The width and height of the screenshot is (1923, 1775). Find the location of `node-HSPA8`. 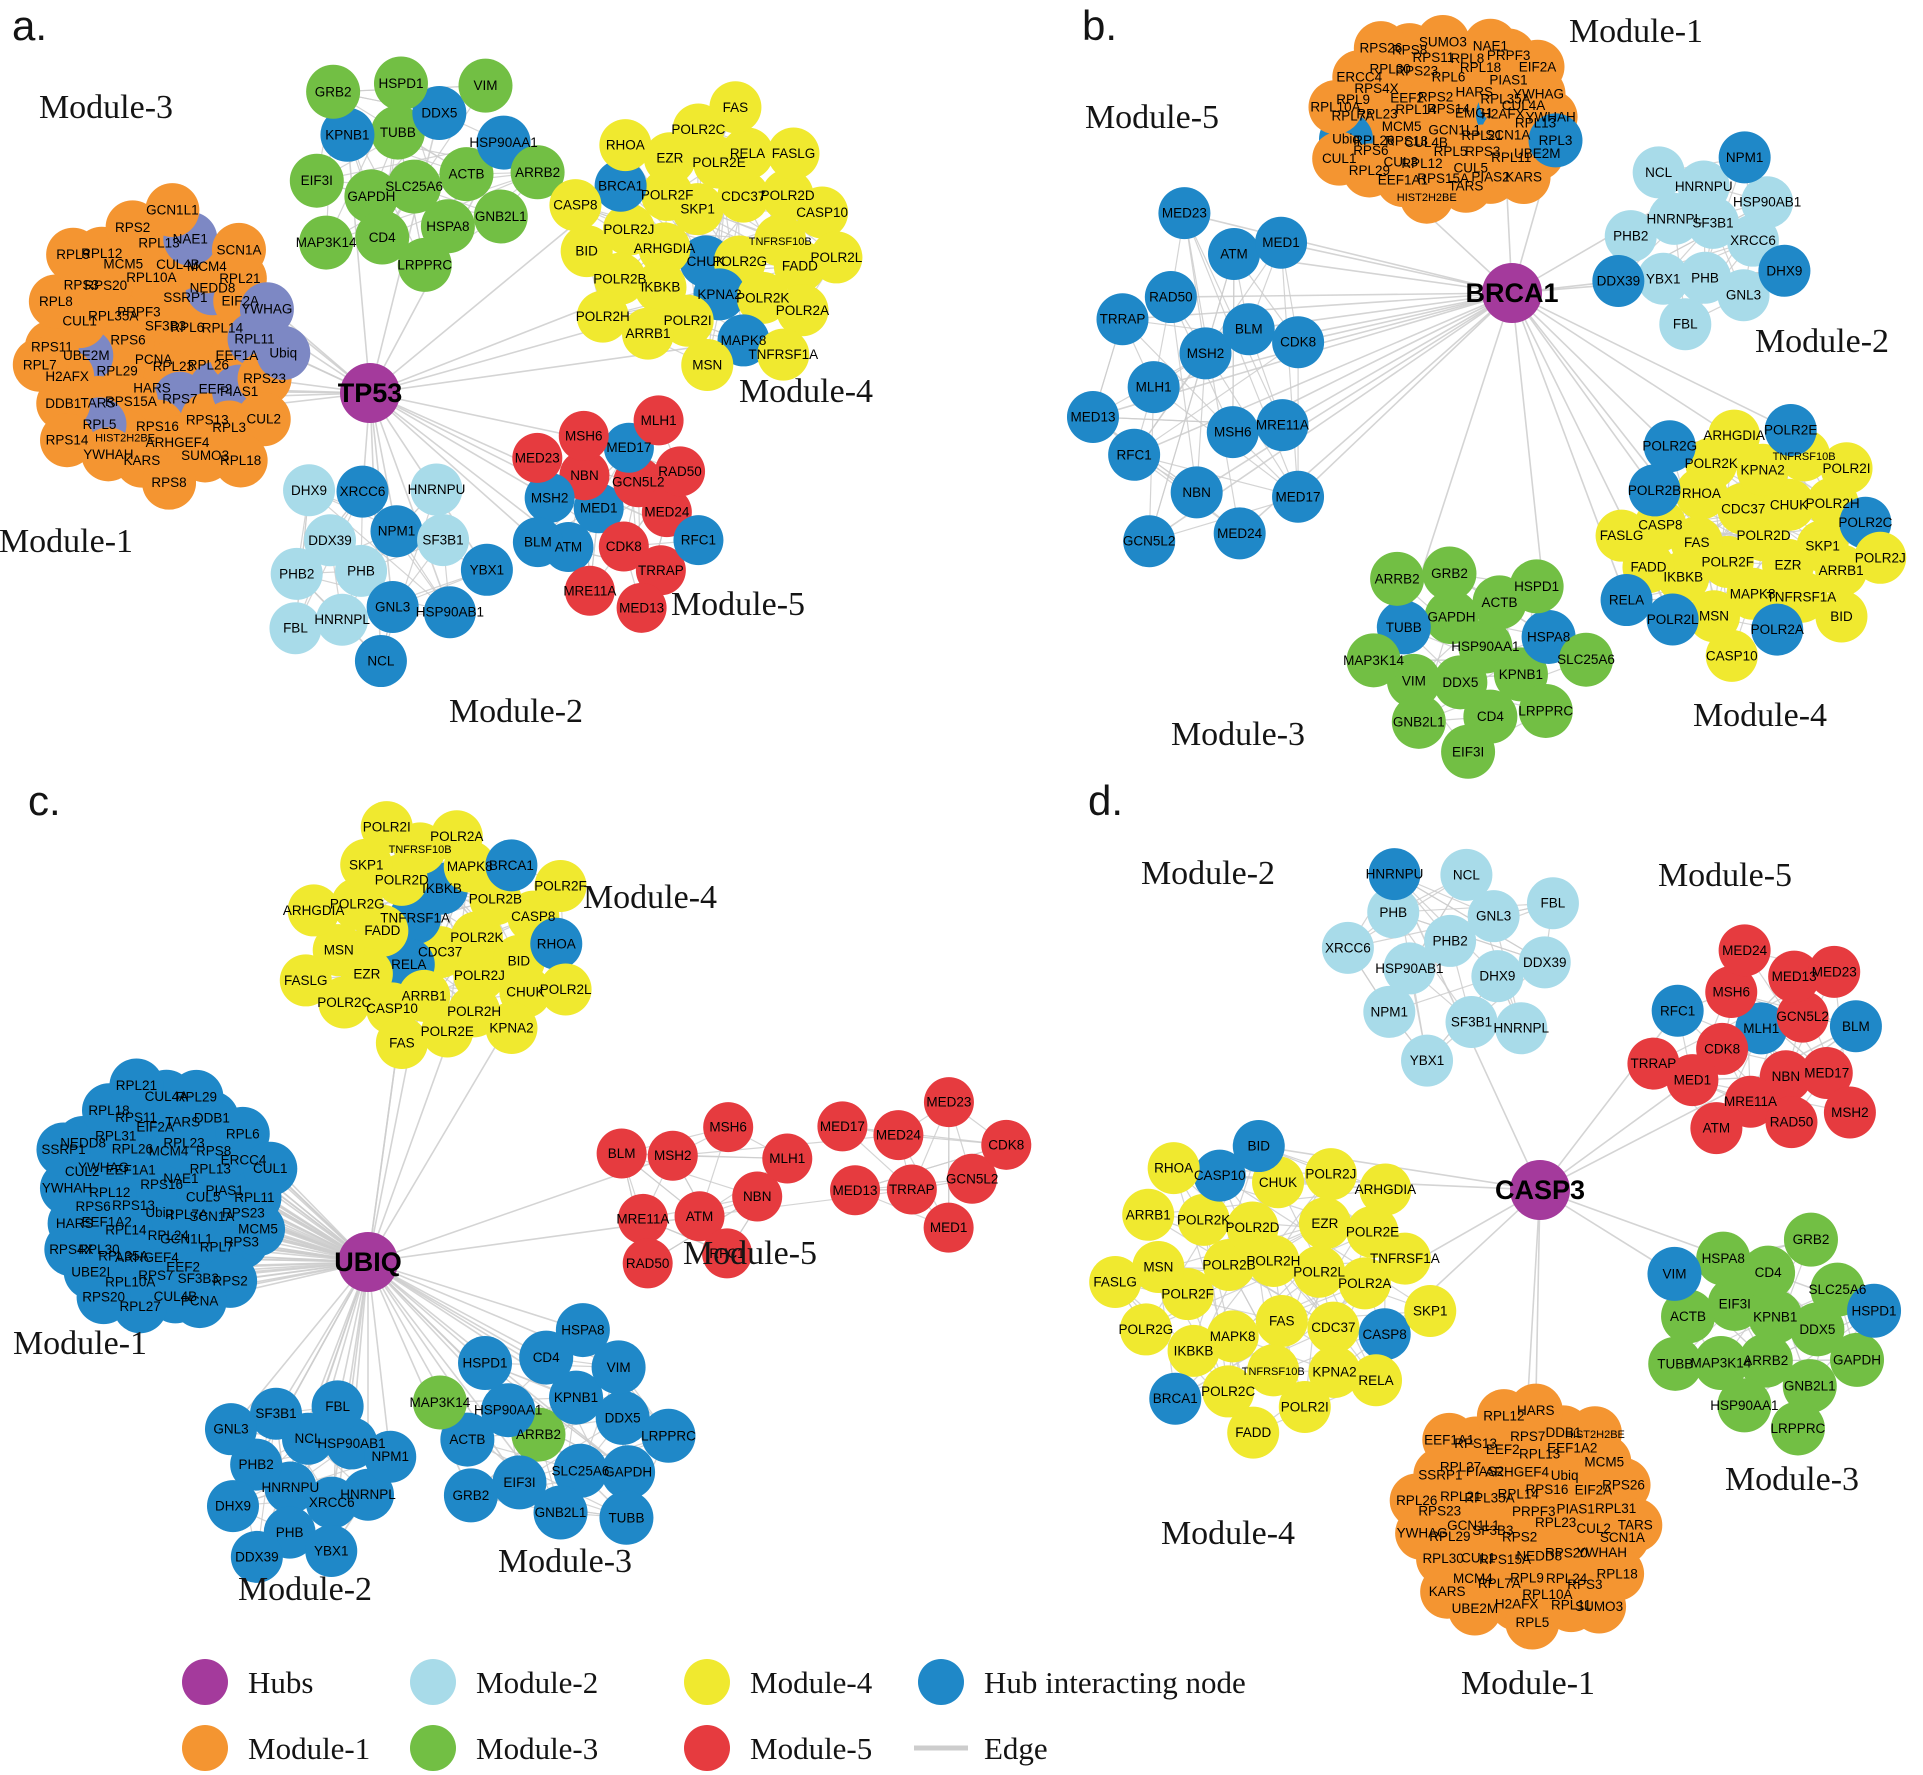

node-HSPA8 is located at coordinates (1723, 1258).